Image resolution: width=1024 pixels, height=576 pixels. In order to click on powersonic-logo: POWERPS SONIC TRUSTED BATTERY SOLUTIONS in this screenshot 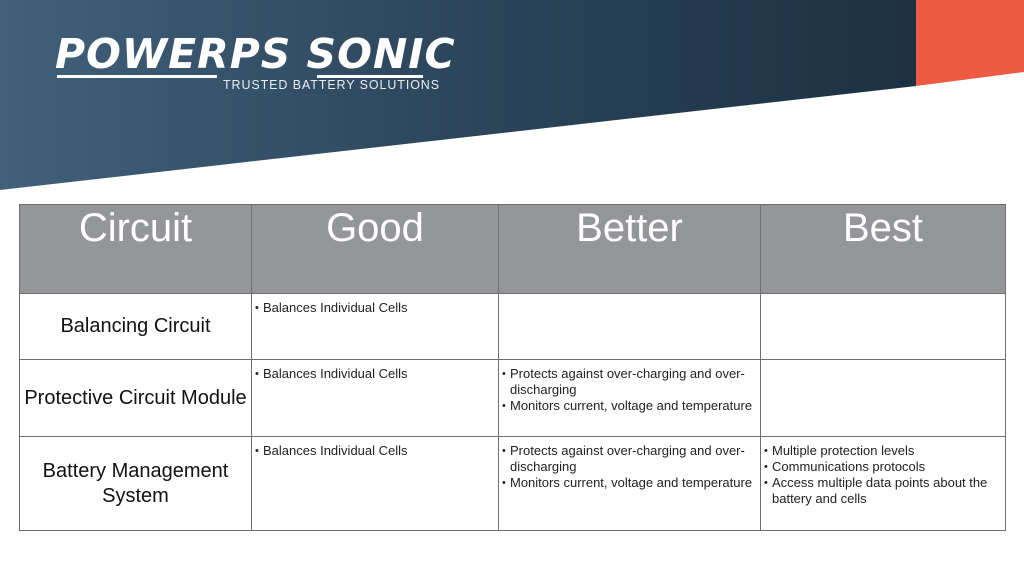, I will do `click(255, 63)`.